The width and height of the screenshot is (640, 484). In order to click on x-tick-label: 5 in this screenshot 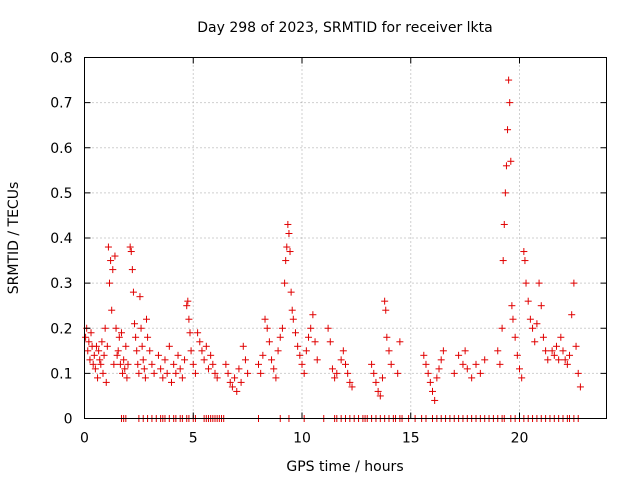, I will do `click(193, 439)`.